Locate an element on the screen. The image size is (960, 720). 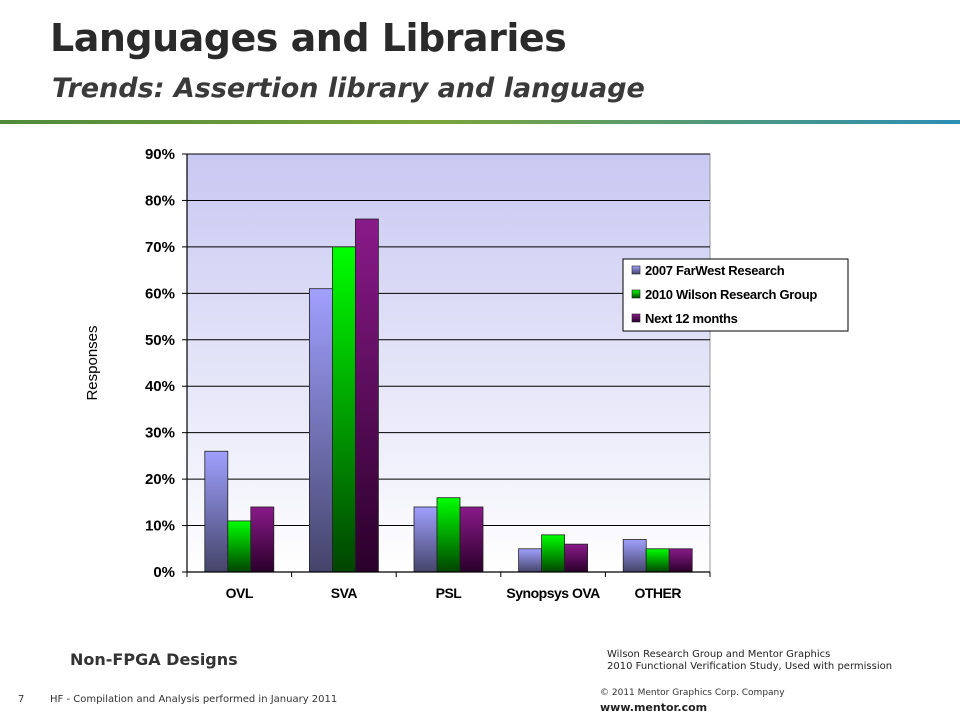
slide-title: Languages and Libraries is located at coordinates (308, 38).